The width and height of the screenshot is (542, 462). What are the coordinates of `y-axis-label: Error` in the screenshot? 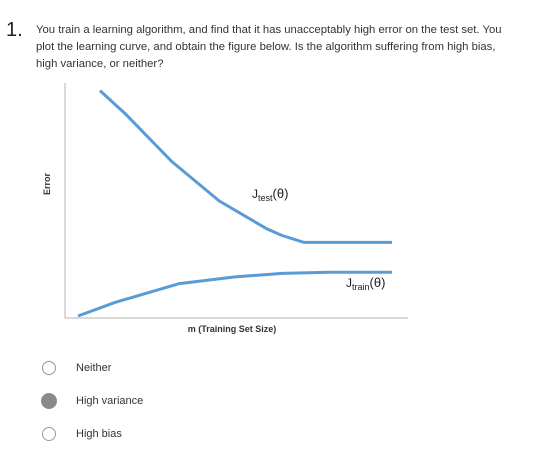 It's located at (47, 184).